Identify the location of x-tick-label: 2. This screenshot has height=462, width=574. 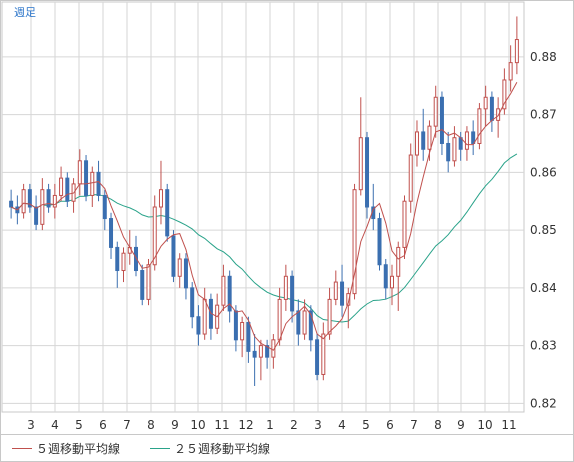
(294, 425).